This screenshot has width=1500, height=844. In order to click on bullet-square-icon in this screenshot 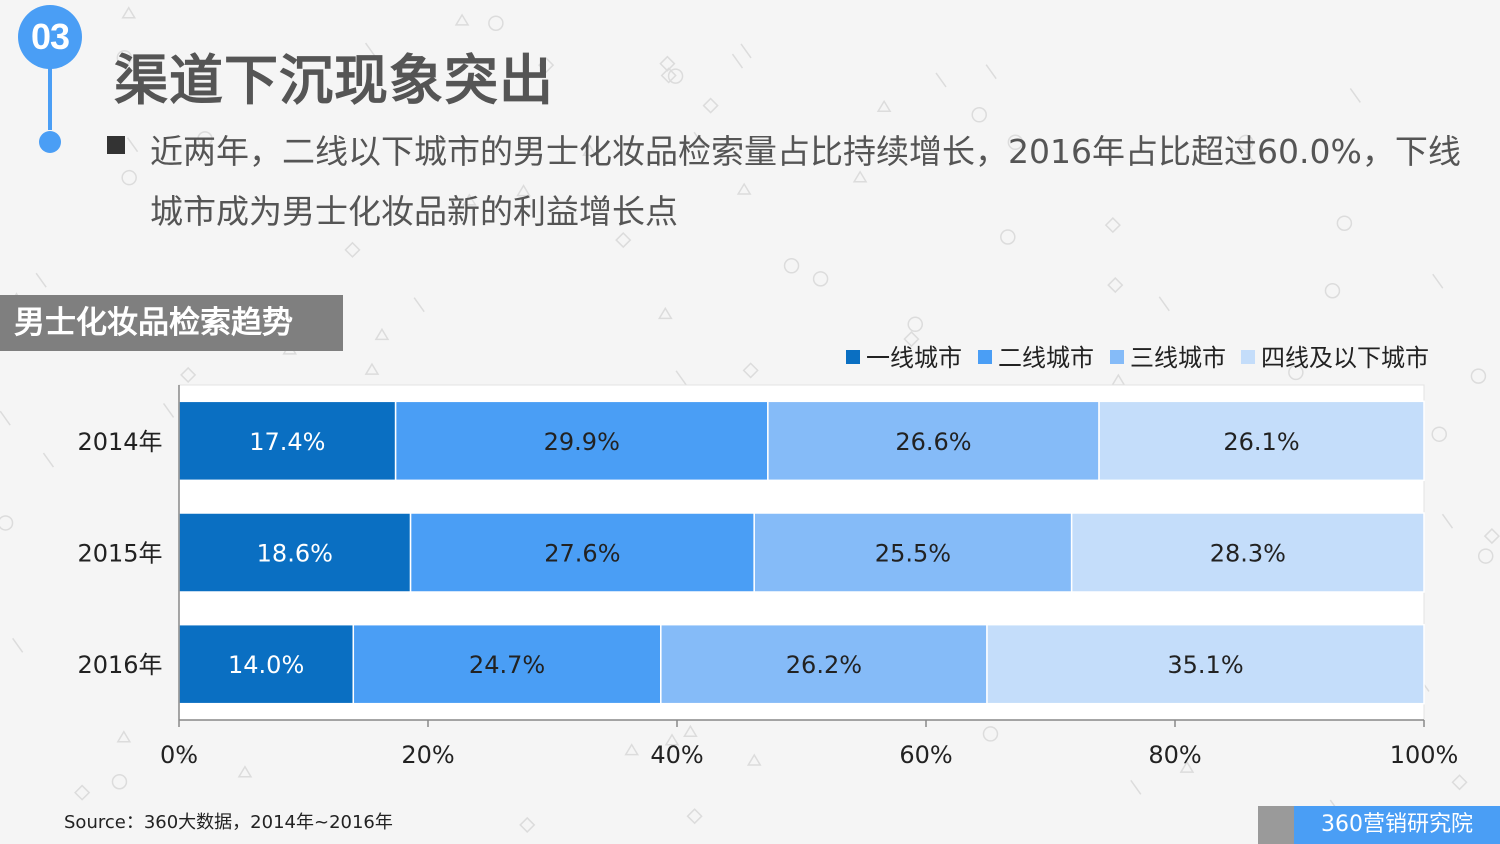, I will do `click(116, 145)`.